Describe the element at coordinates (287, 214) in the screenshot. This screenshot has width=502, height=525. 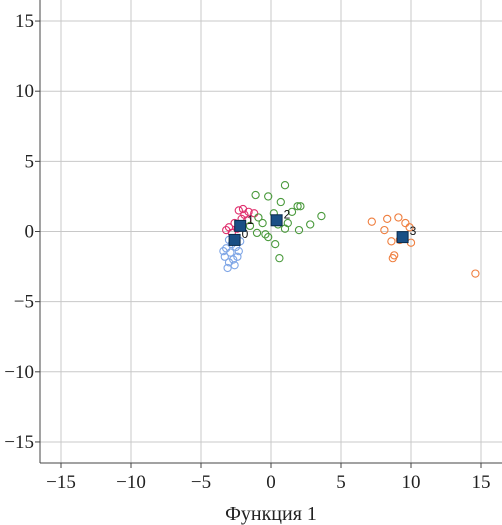
I see `group-centroid-label: 2` at that location.